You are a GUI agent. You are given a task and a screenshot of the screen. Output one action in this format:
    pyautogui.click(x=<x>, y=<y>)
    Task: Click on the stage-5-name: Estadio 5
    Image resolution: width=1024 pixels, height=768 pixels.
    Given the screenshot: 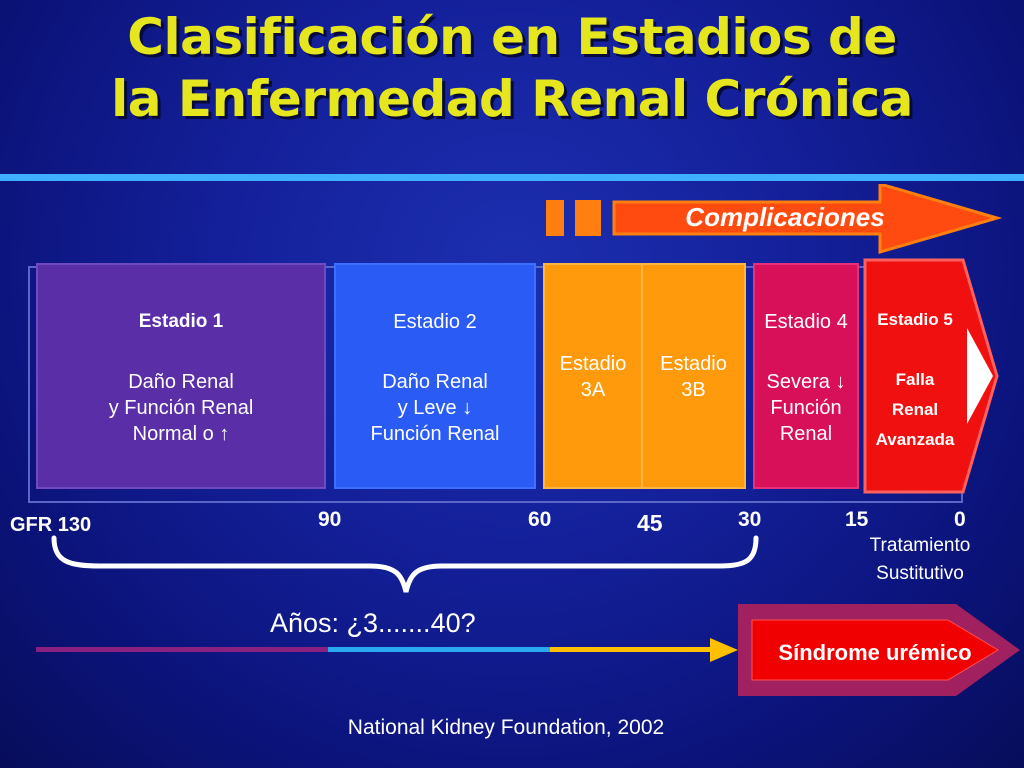 What is the action you would take?
    pyautogui.click(x=915, y=319)
    